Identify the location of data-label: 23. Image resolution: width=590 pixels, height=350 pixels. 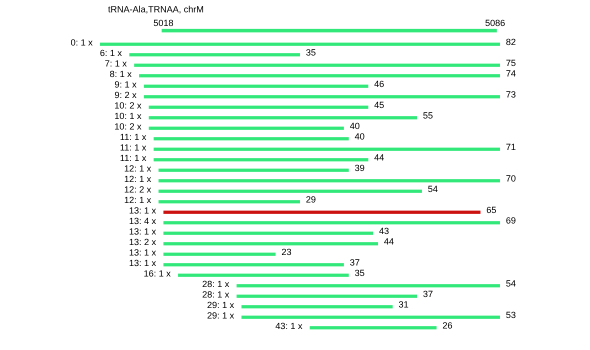
(287, 252).